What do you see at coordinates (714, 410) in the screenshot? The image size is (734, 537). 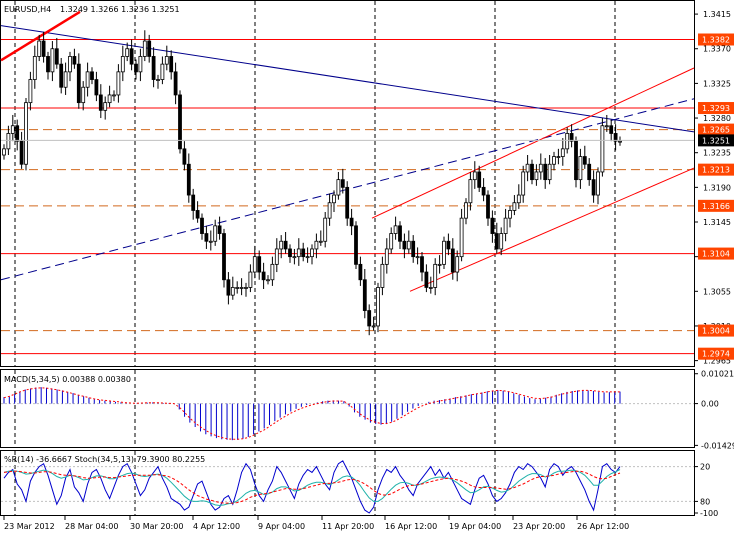 I see `macd-y-axis: 0.01021 0.00 -0.01429` at bounding box center [714, 410].